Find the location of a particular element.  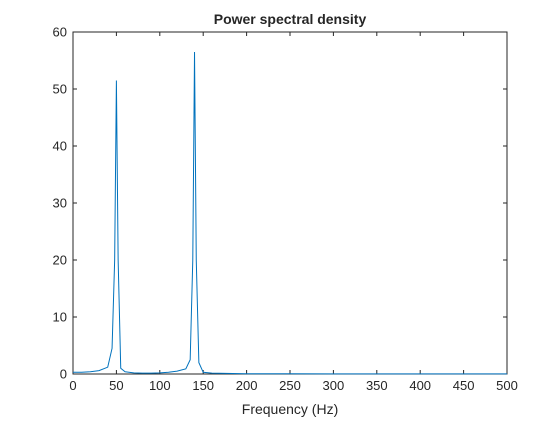

x-tick-label: 500 is located at coordinates (507, 385).